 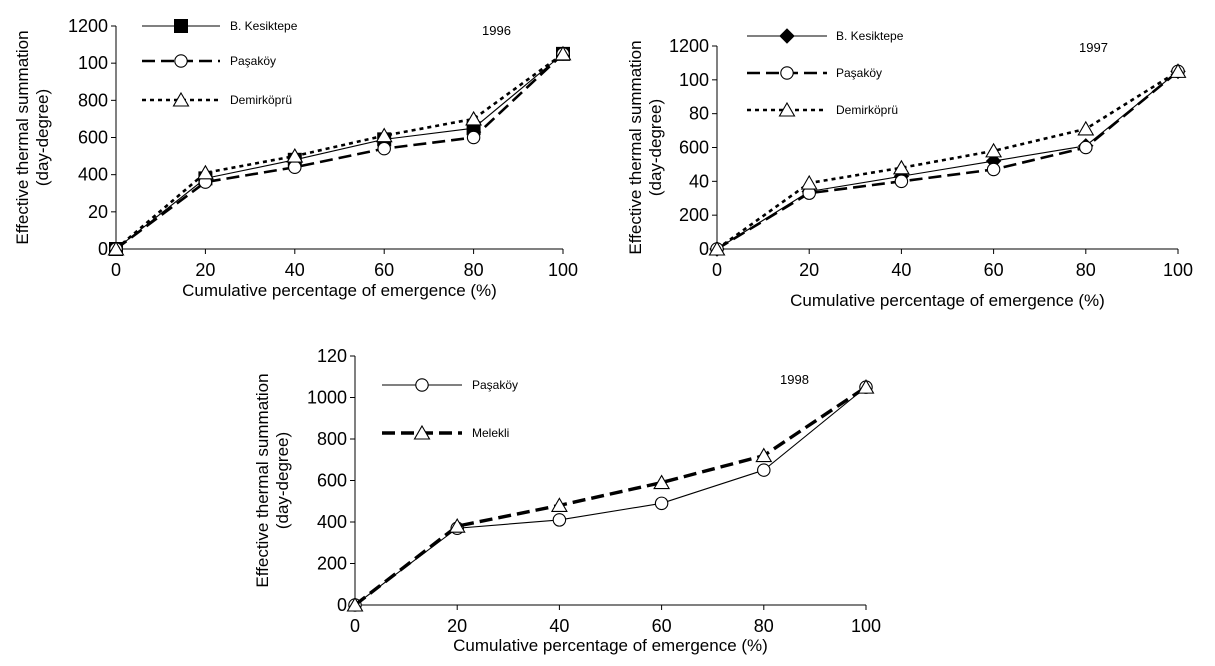 What do you see at coordinates (332, 356) in the screenshot?
I see `y-tick-label: 120` at bounding box center [332, 356].